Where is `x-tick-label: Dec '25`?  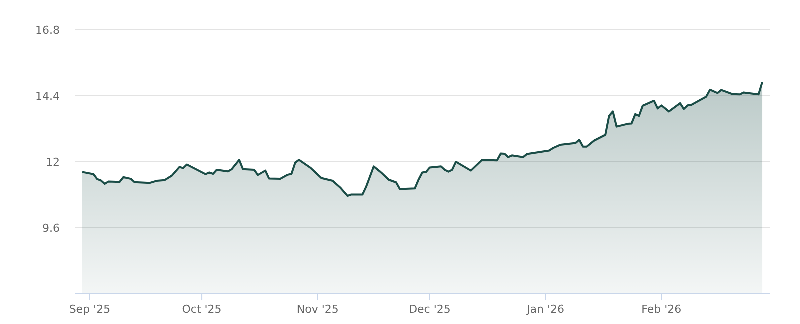
x-tick-label: Dec '25 is located at coordinates (430, 309).